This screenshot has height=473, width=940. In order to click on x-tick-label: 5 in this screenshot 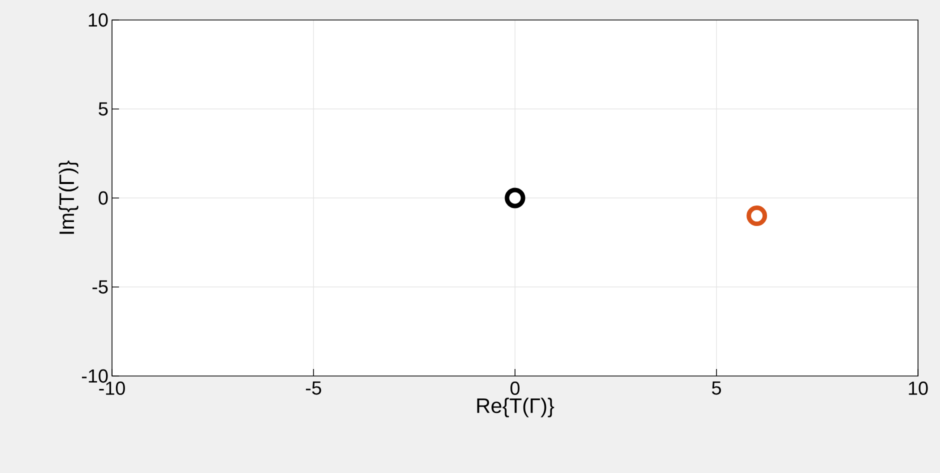, I will do `click(716, 388)`.